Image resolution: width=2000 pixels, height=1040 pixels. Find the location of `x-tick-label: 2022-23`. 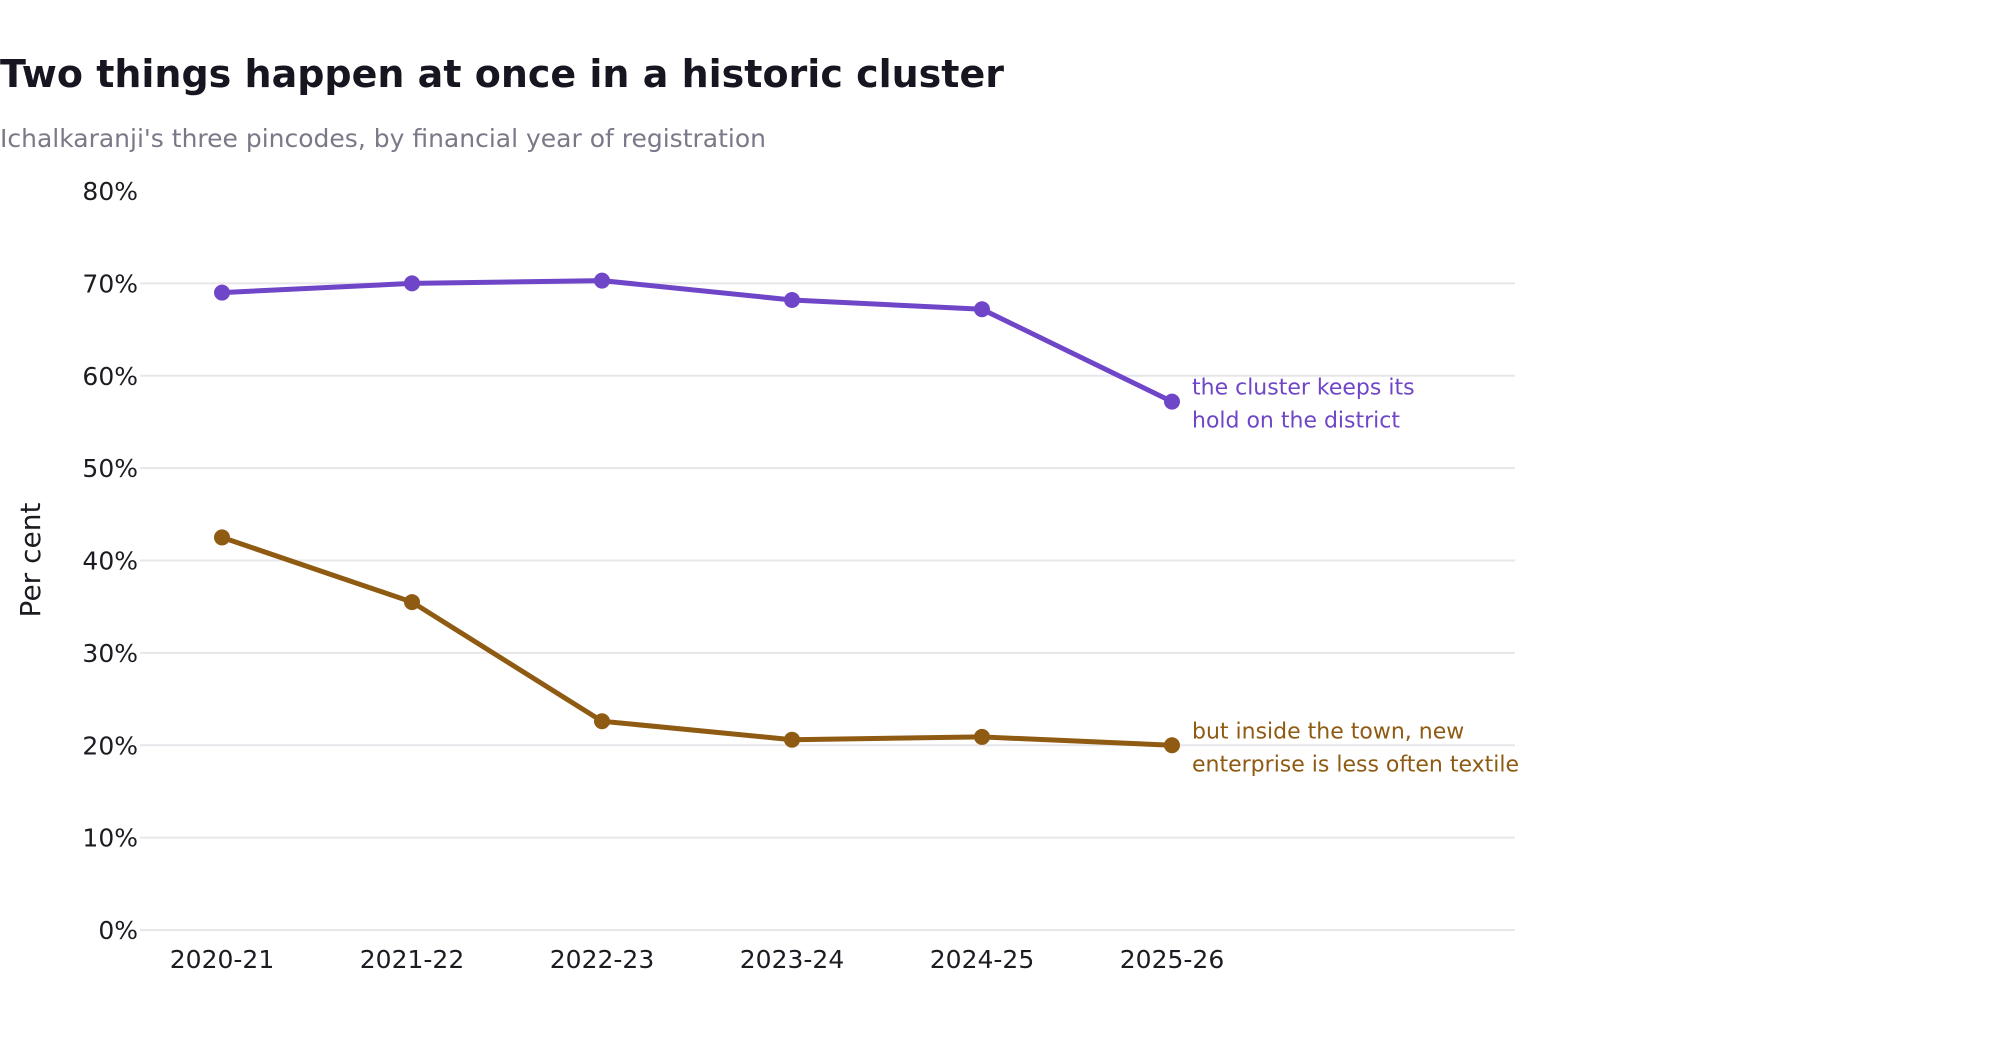

x-tick-label: 2022-23 is located at coordinates (602, 959).